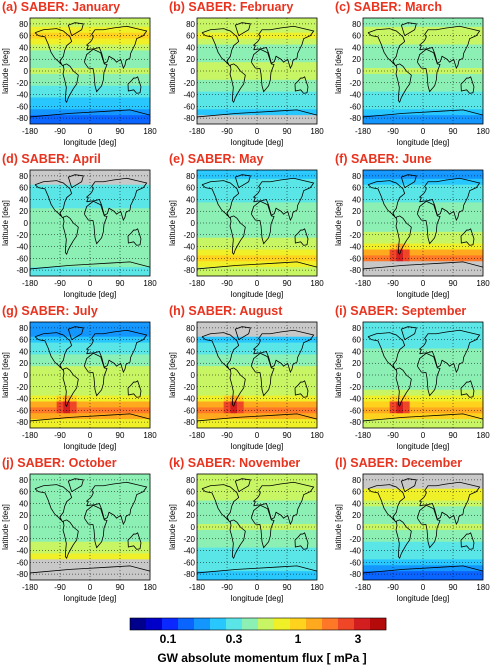 The width and height of the screenshot is (500, 672). I want to click on y-tick-label: -20, so click(355, 387).